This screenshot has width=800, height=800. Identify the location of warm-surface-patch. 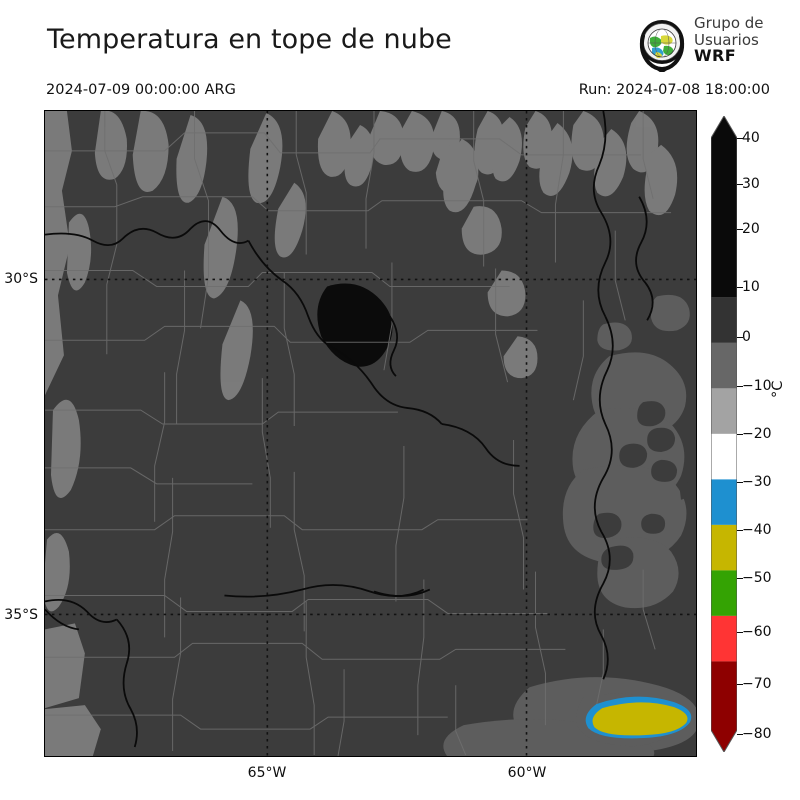
(355, 325).